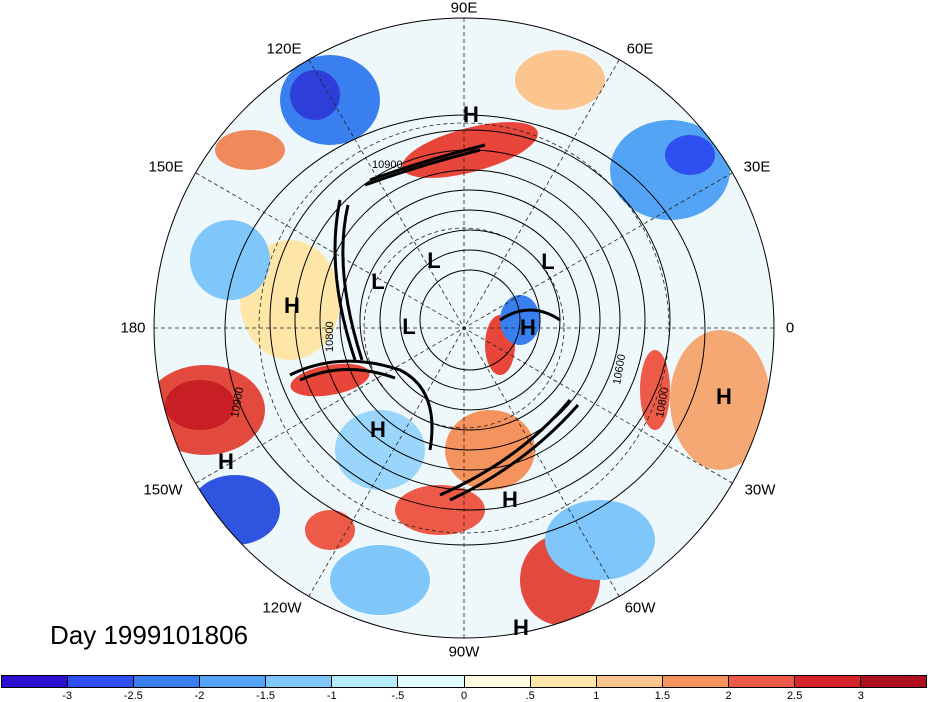  What do you see at coordinates (199, 696) in the screenshot?
I see `colorbar-tick-label: -2` at bounding box center [199, 696].